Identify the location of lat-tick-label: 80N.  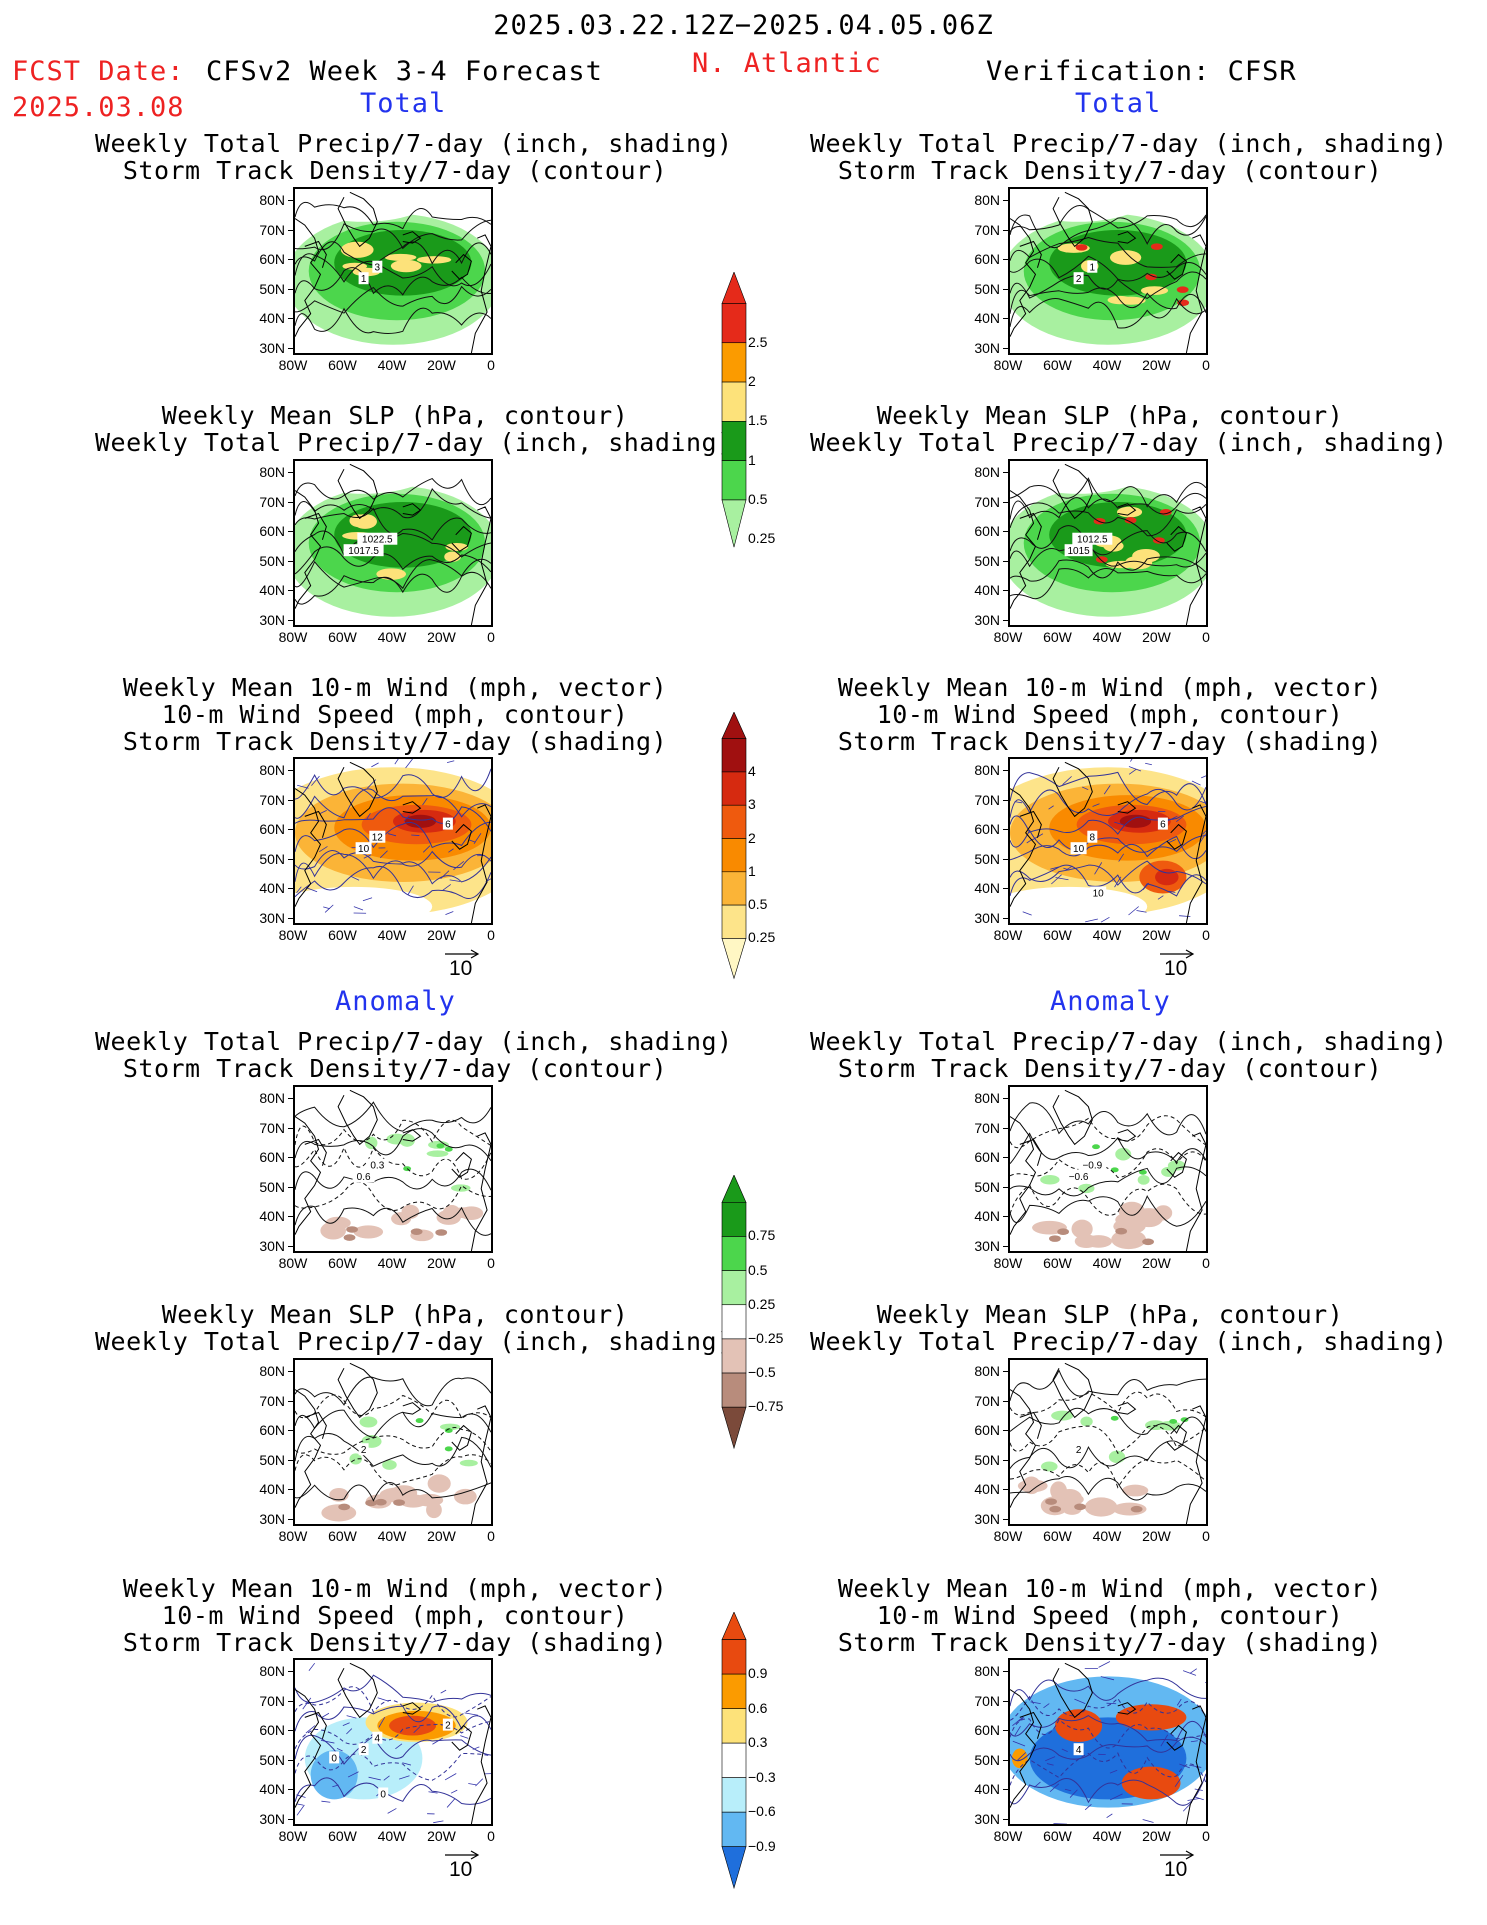
(987, 770).